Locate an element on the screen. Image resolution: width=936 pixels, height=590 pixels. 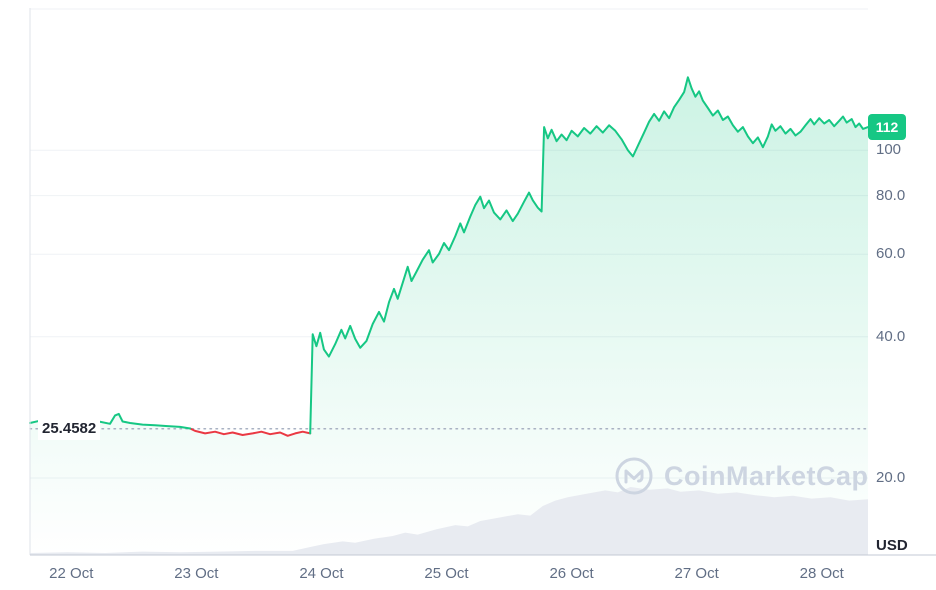
x-tick-label: 24 Oct is located at coordinates (321, 573).